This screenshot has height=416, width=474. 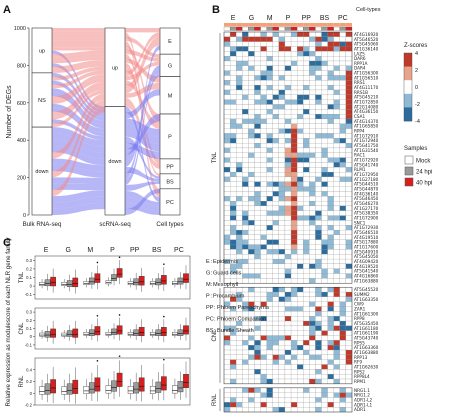 What do you see at coordinates (239, 25) in the screenshot?
I see `celltype-bar-cell` at bounding box center [239, 25].